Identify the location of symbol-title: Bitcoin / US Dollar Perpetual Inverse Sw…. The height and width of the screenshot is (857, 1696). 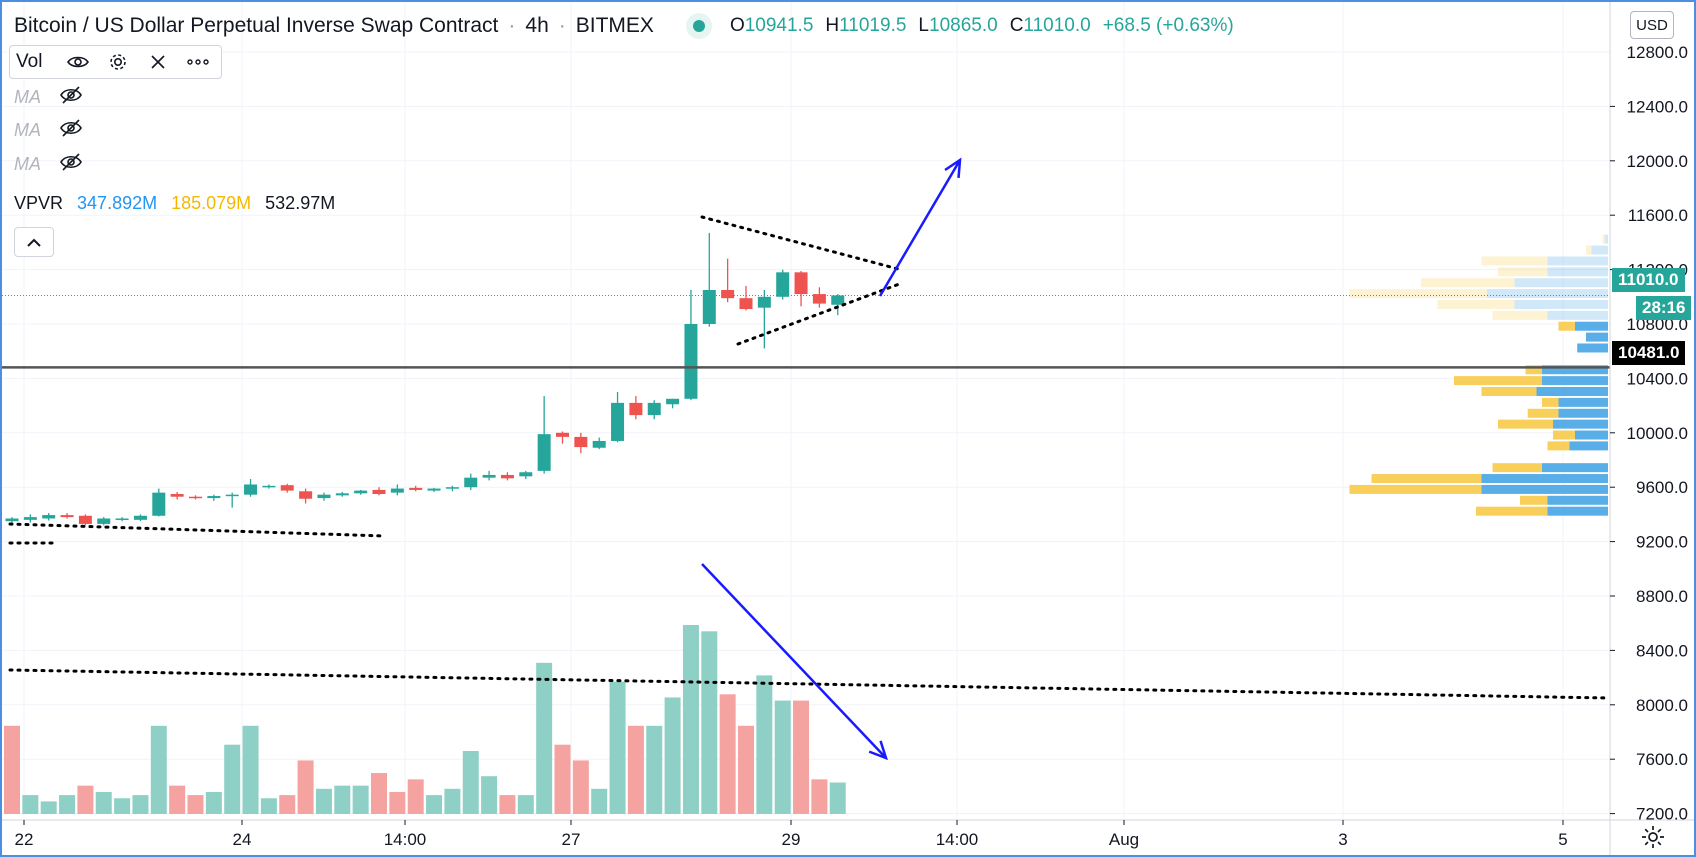
(256, 25).